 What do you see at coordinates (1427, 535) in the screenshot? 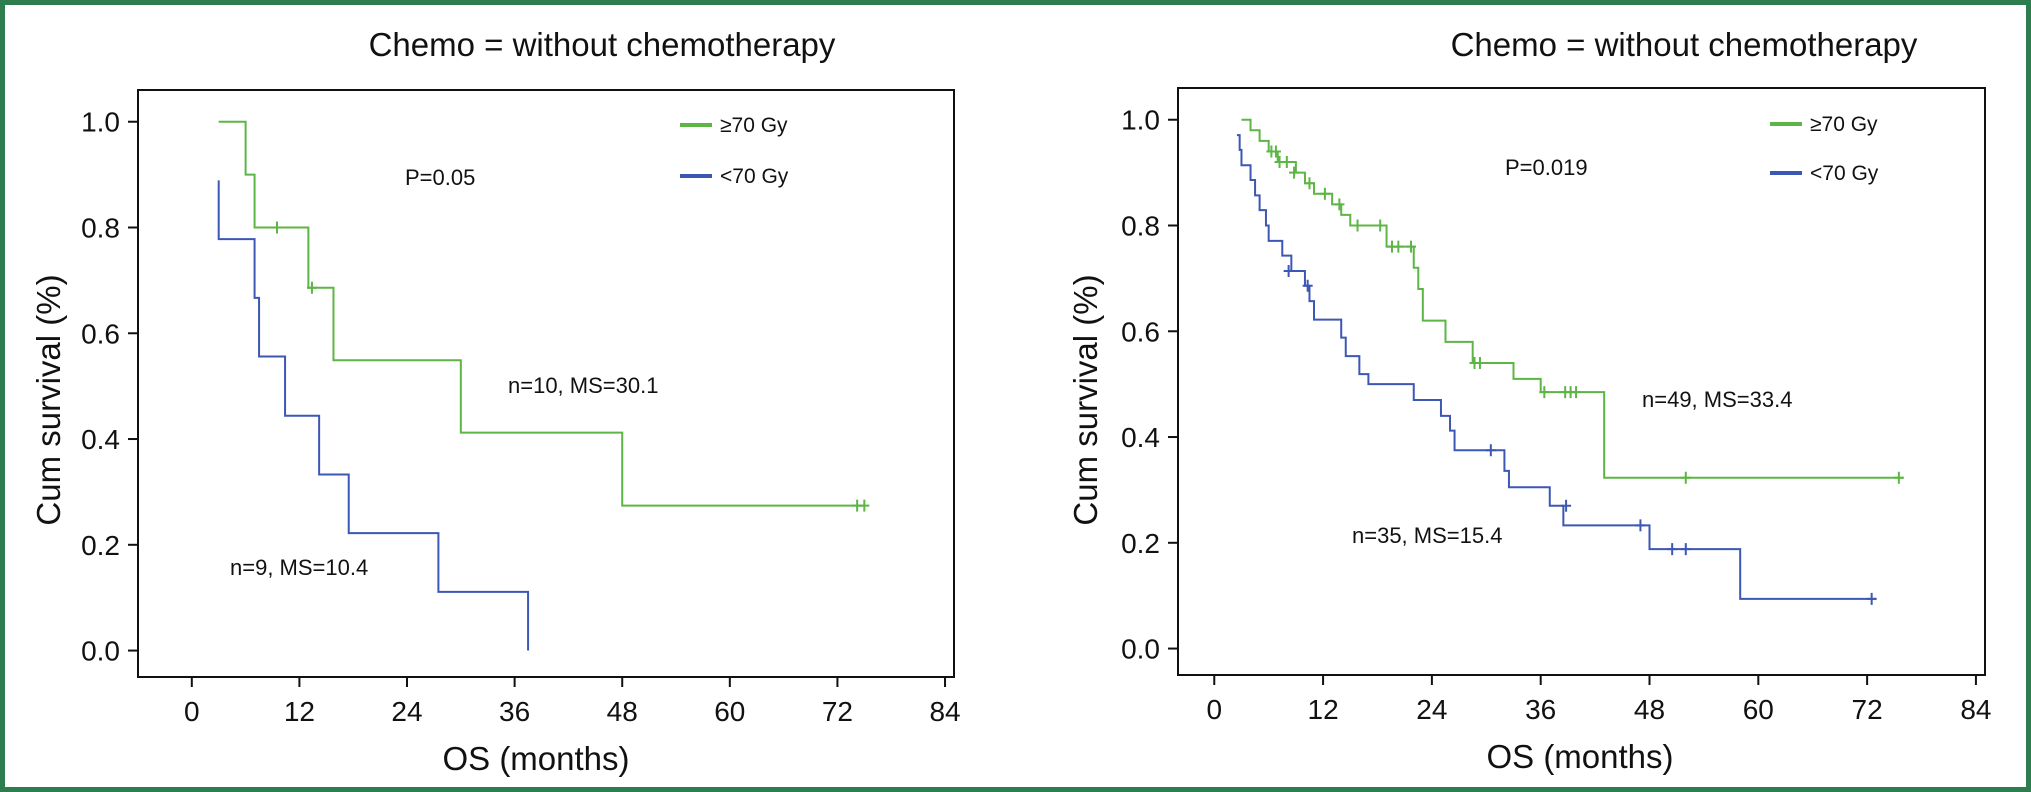
I see `series-annotation-low-dose: n=35, MS=15.4` at bounding box center [1427, 535].